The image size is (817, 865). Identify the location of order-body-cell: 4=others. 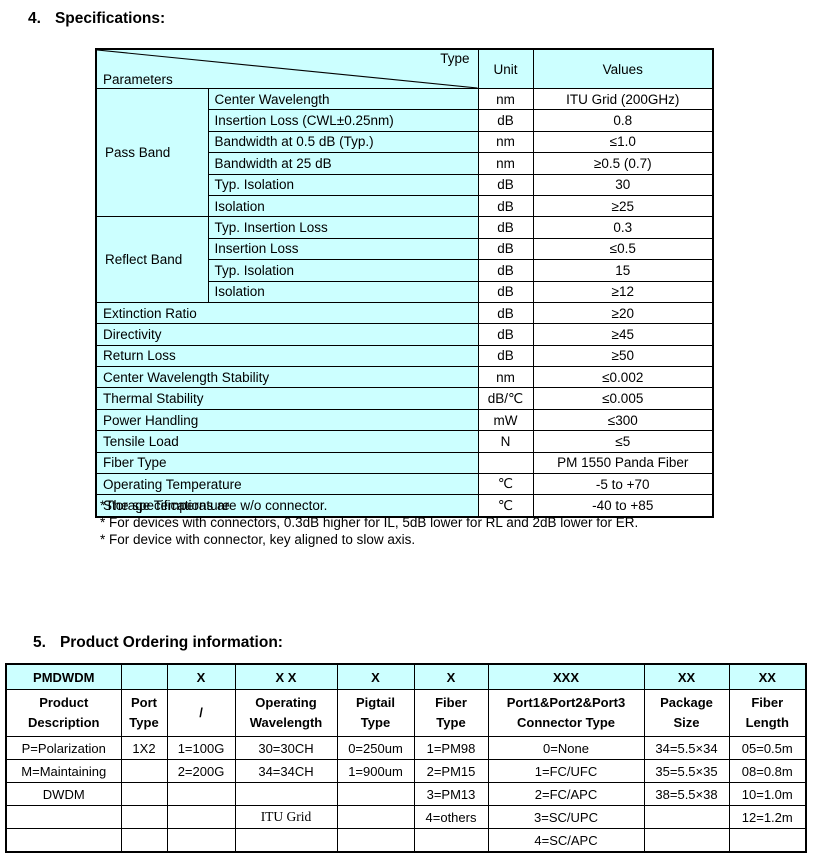
(451, 817).